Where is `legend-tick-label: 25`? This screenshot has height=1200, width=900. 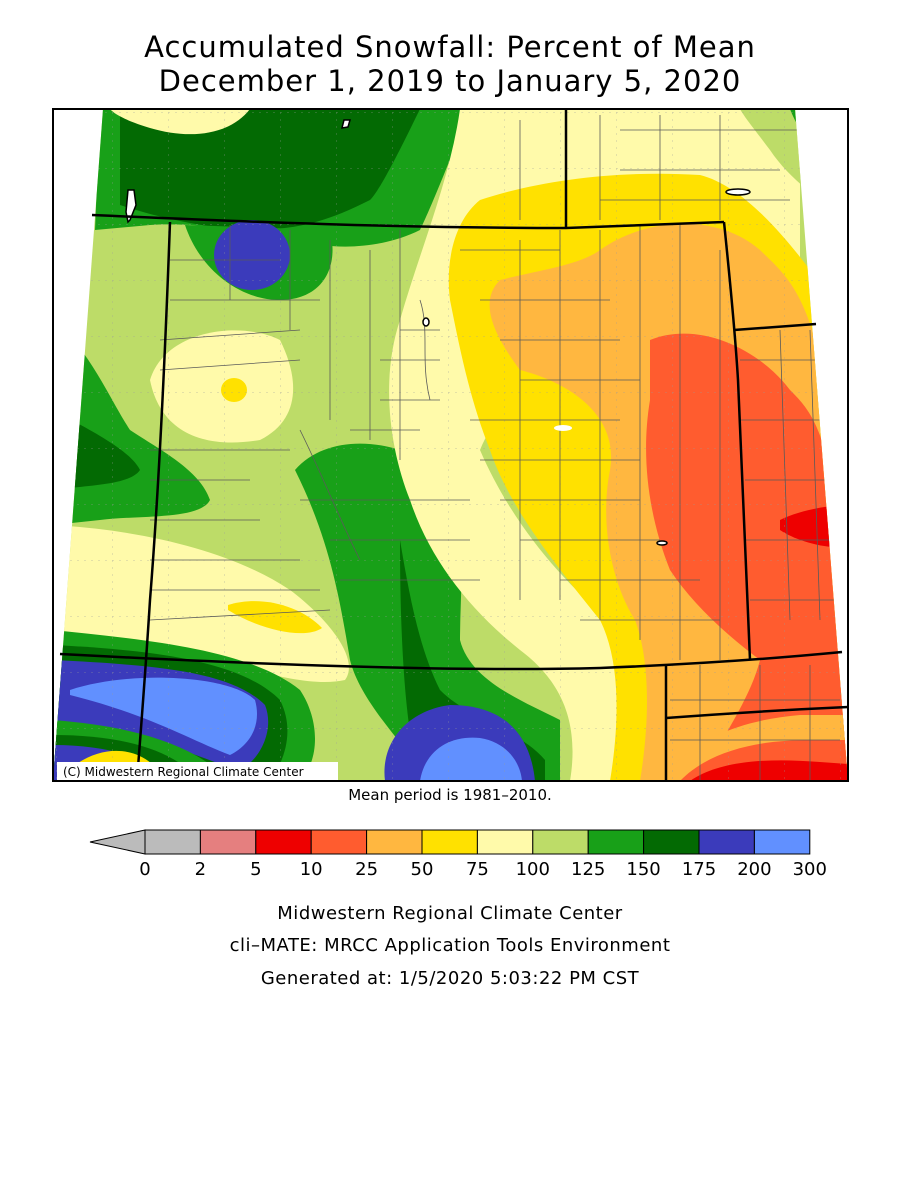 legend-tick-label: 25 is located at coordinates (366, 869).